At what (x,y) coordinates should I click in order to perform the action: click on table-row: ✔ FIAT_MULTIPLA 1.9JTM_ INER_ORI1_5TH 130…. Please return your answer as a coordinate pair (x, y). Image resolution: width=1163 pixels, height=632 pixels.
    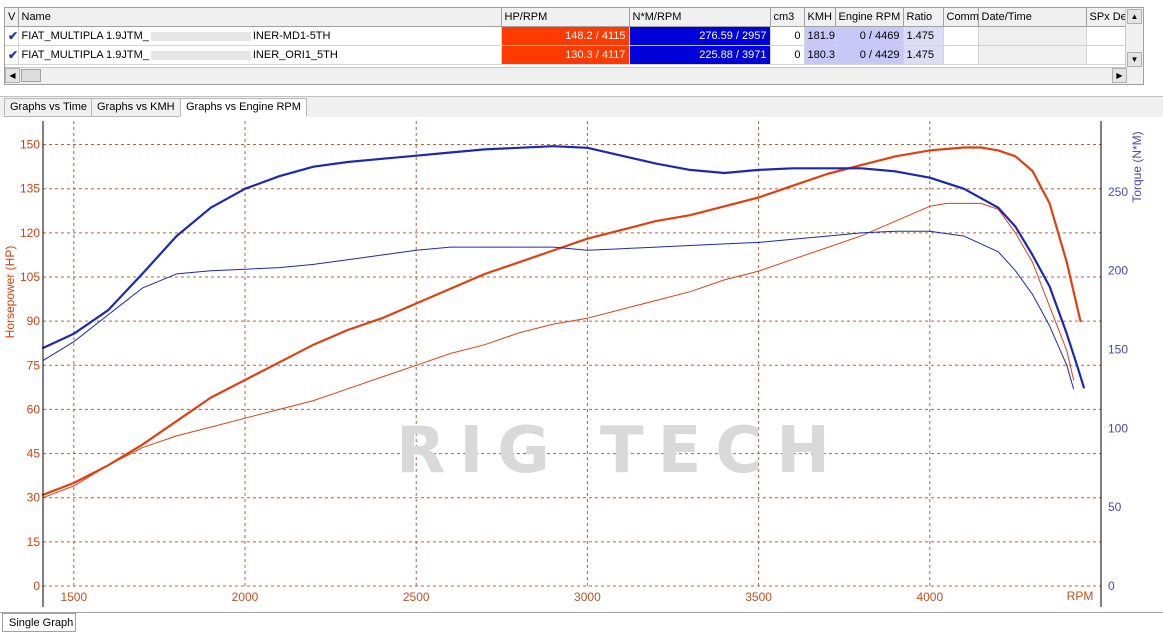
    Looking at the image, I should click on (565, 55).